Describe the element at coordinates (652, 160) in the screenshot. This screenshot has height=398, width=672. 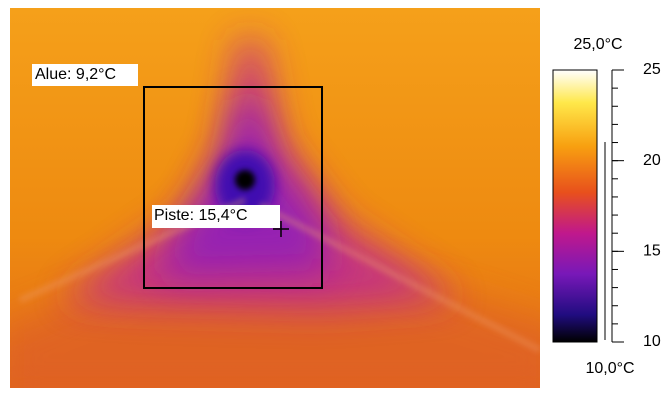
I see `tick-label: 20` at that location.